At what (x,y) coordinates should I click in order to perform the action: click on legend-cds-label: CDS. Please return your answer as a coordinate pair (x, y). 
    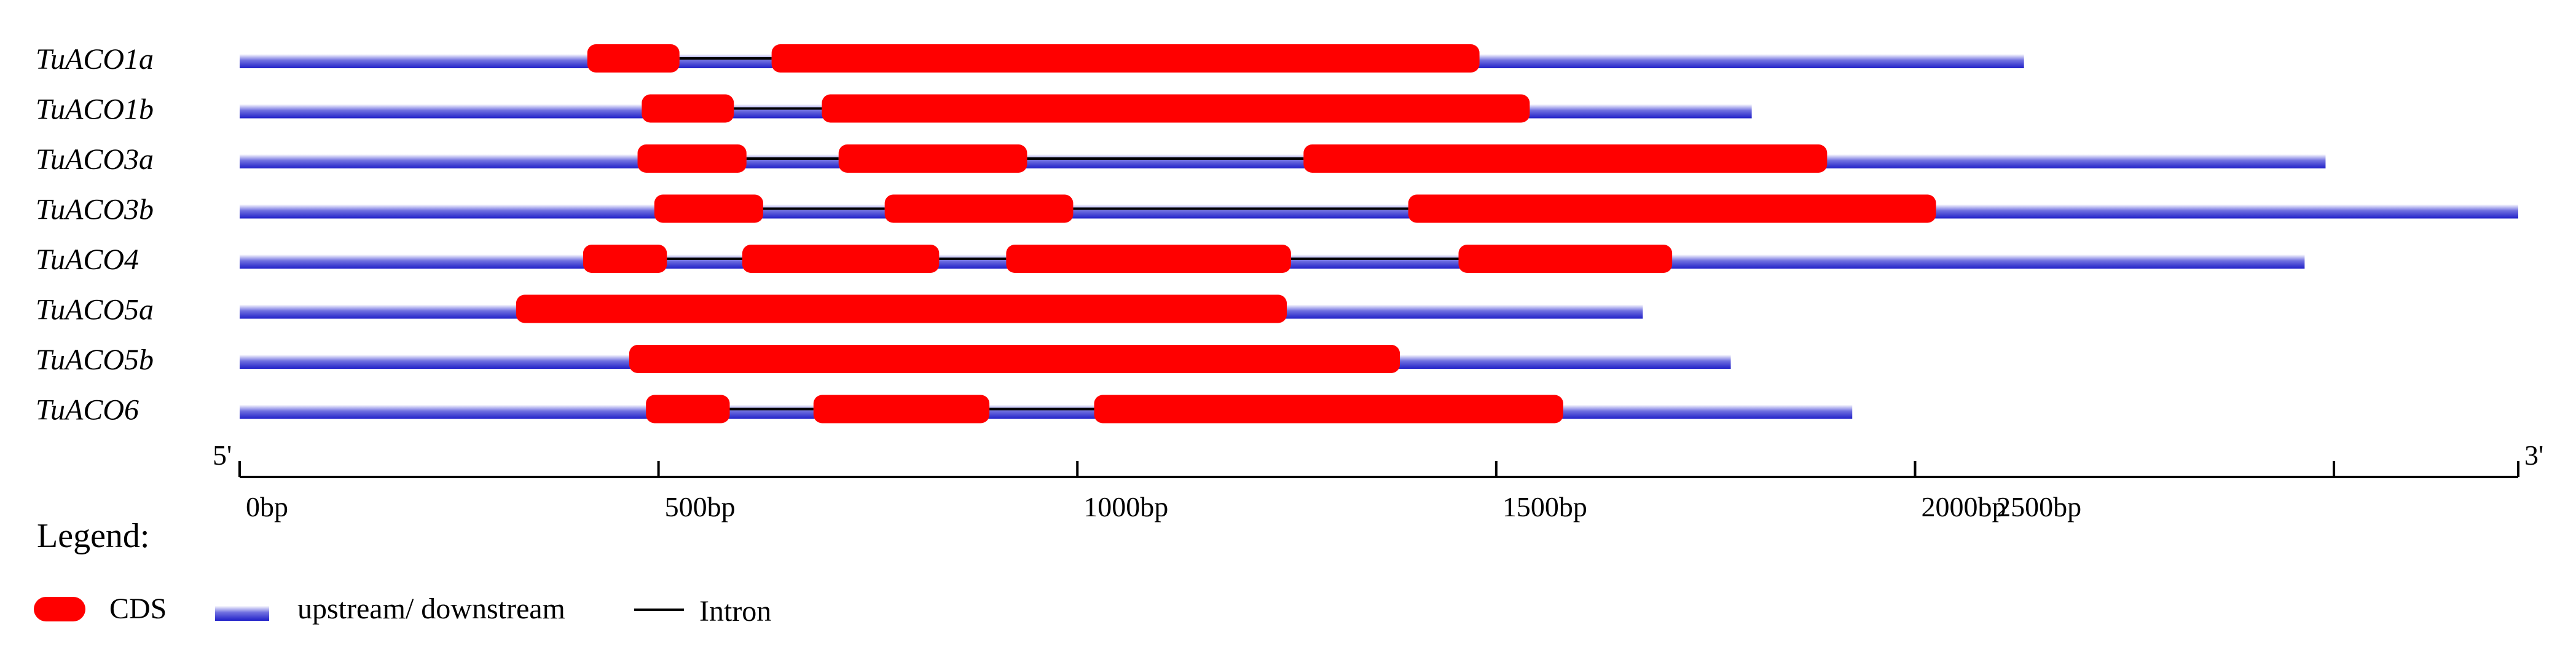
    Looking at the image, I should click on (138, 609).